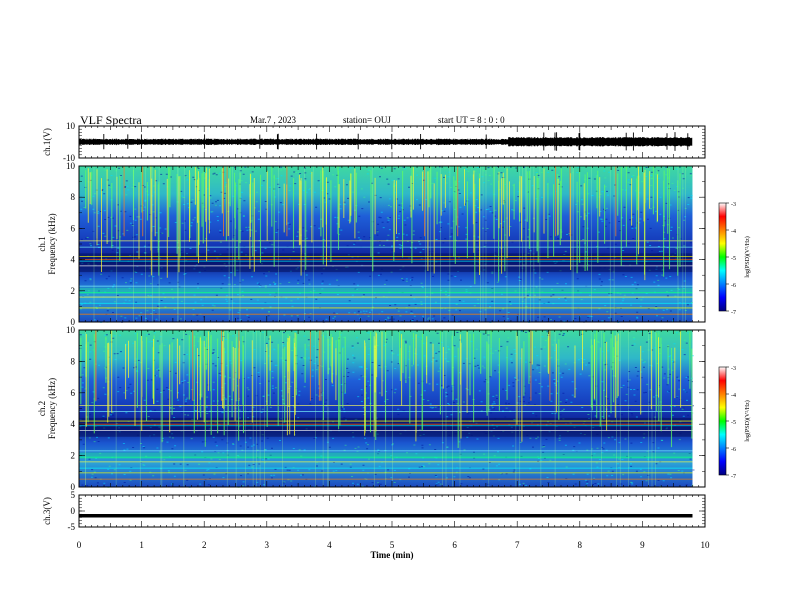 Image resolution: width=792 pixels, height=612 pixels. I want to click on x-tick-label: 5, so click(392, 545).